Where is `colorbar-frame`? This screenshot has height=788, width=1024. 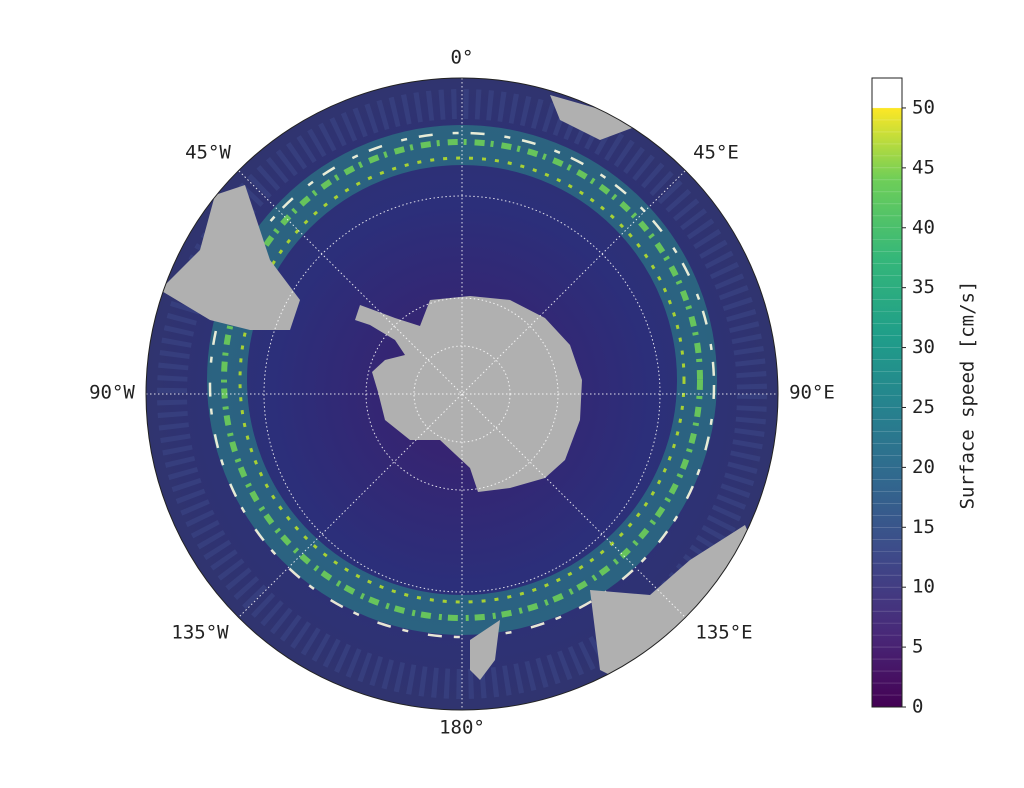
colorbar-frame is located at coordinates (887, 392).